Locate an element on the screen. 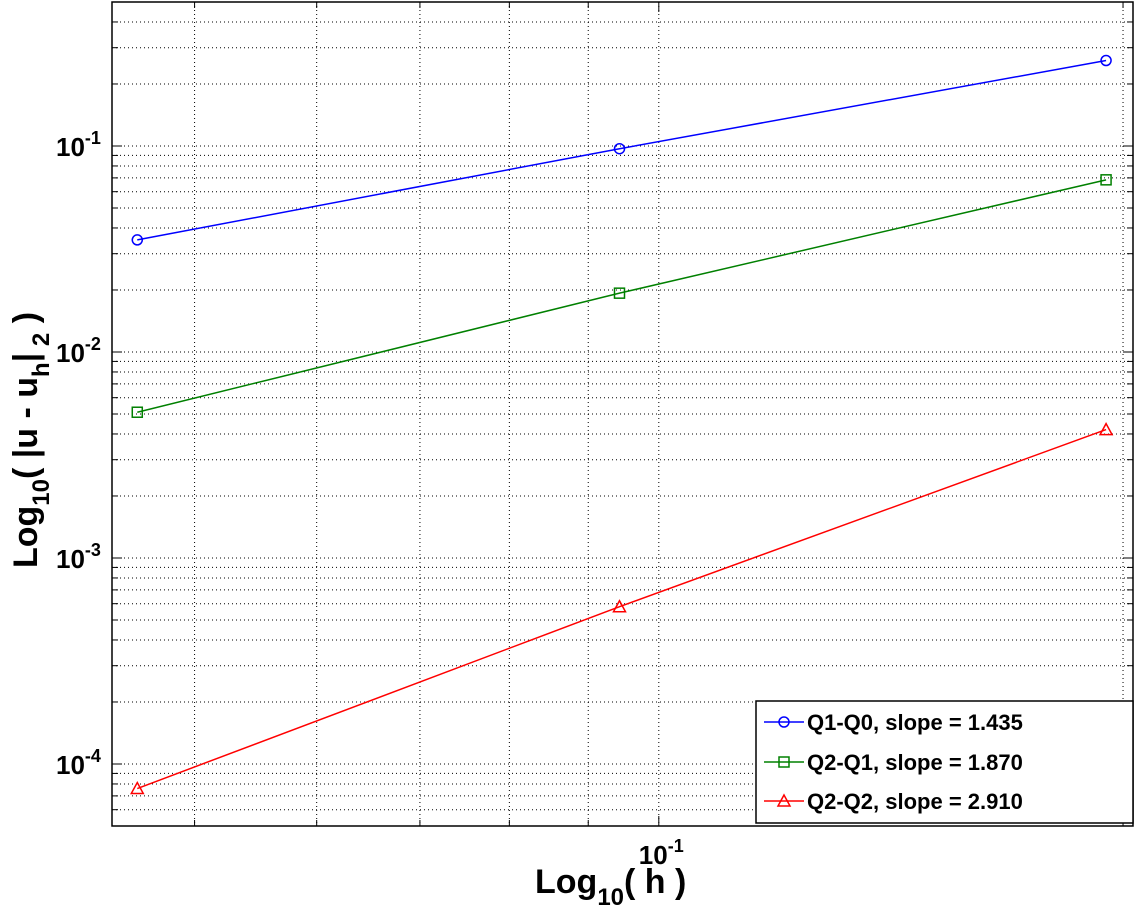 The width and height of the screenshot is (1136, 909). x-axis-label: Log10( h ) is located at coordinates (610, 886).